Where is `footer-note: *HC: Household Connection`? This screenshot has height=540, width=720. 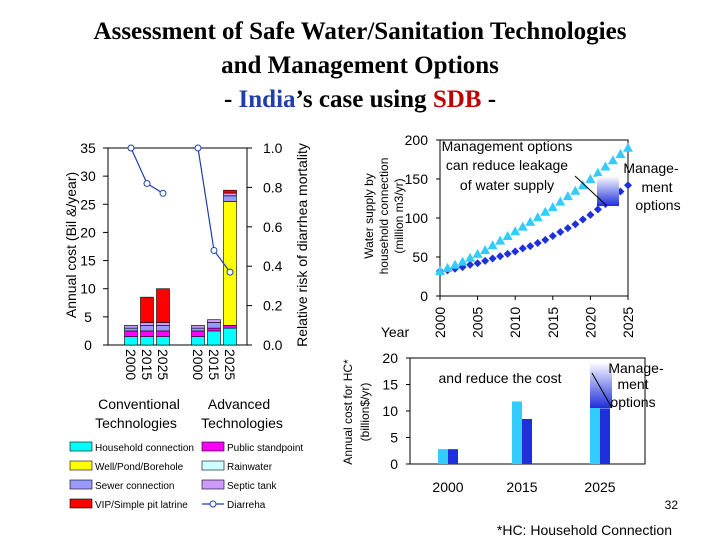
footer-note: *HC: Household Connection is located at coordinates (584, 530).